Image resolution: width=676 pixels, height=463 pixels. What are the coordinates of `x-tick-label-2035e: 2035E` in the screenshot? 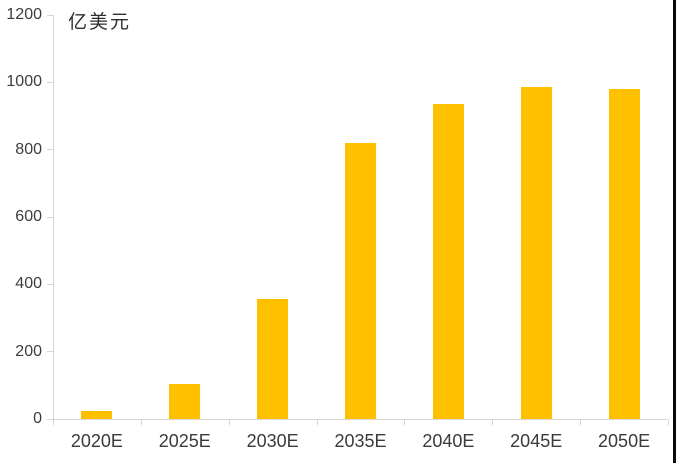 It's located at (360, 441).